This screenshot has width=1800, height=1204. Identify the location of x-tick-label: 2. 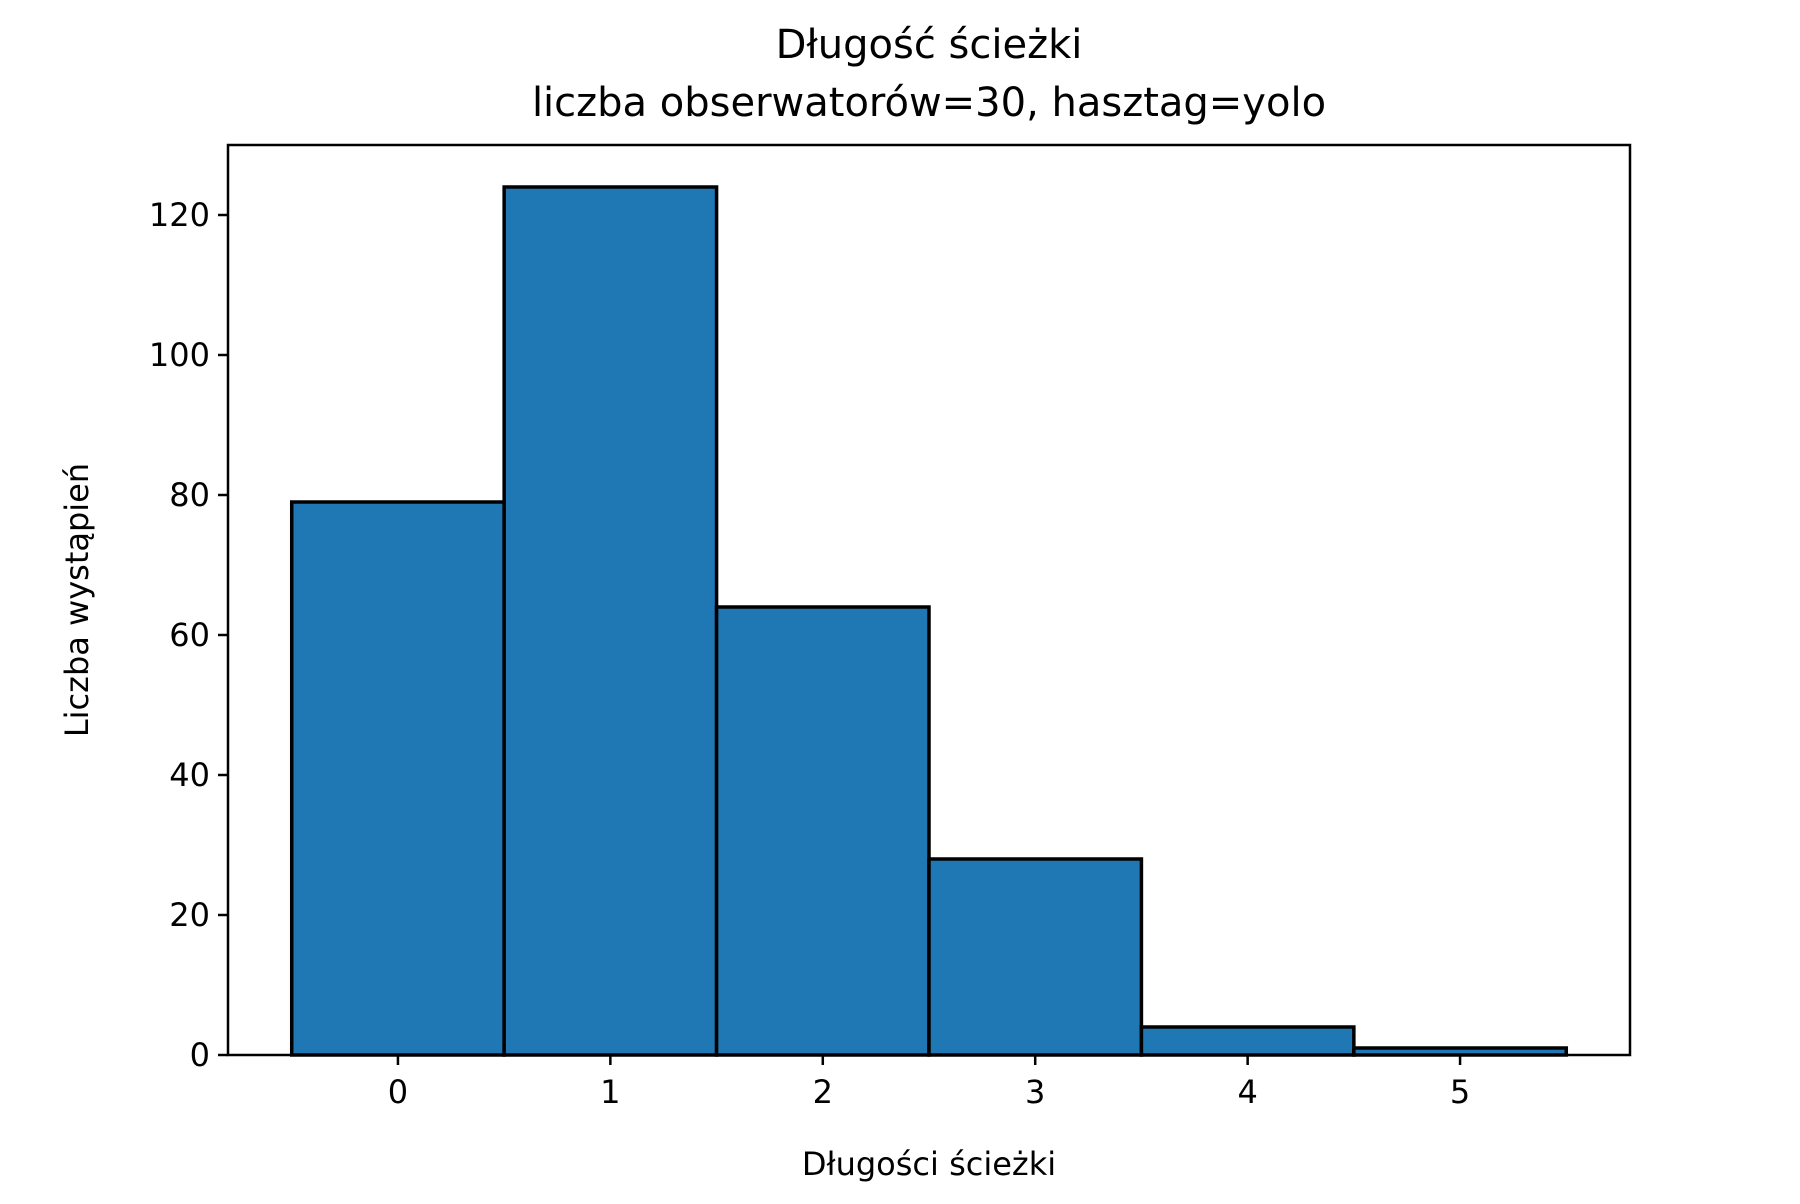
(823, 1092).